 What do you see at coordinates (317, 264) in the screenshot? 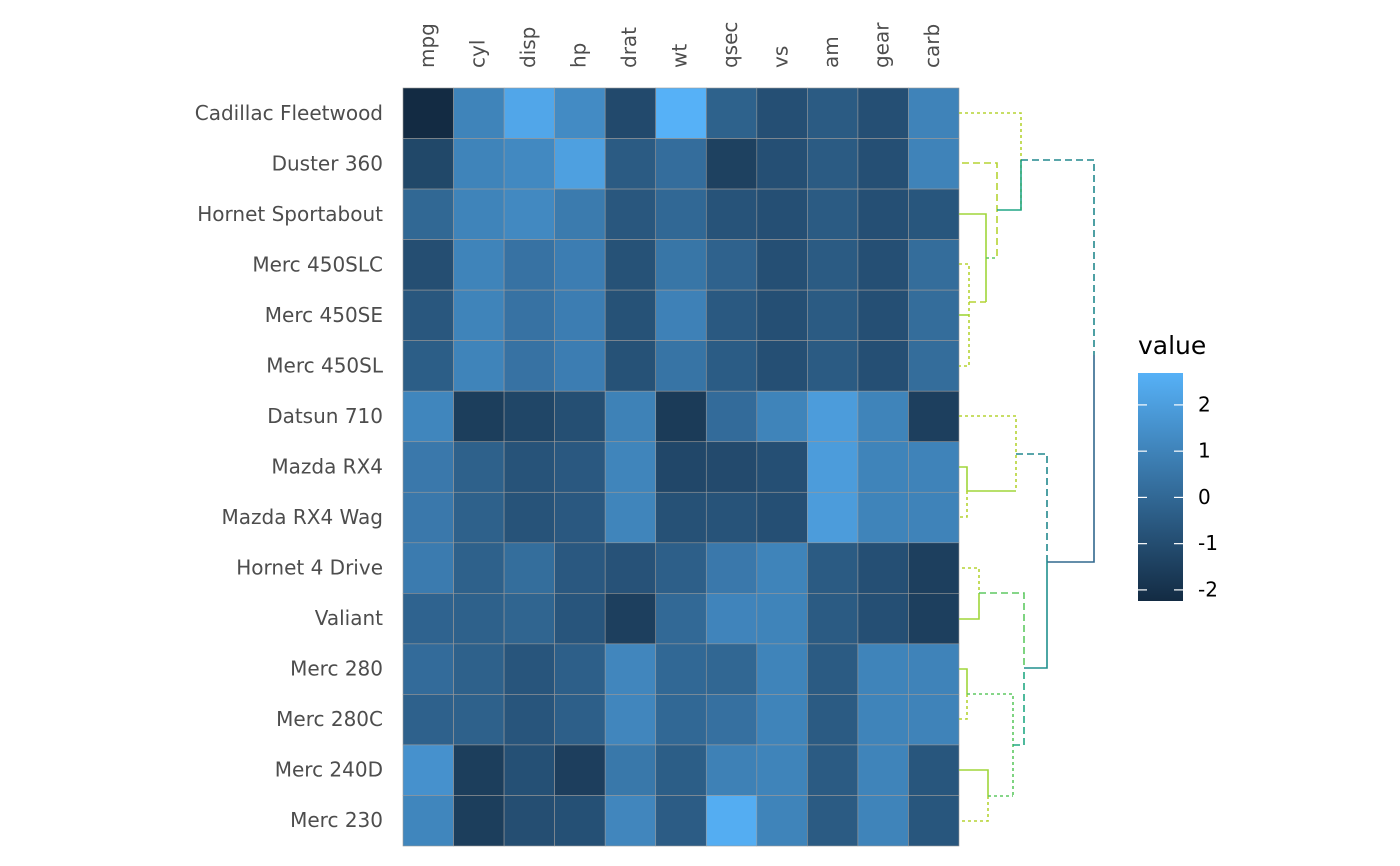
I see `row-label: Merc 450SLC` at bounding box center [317, 264].